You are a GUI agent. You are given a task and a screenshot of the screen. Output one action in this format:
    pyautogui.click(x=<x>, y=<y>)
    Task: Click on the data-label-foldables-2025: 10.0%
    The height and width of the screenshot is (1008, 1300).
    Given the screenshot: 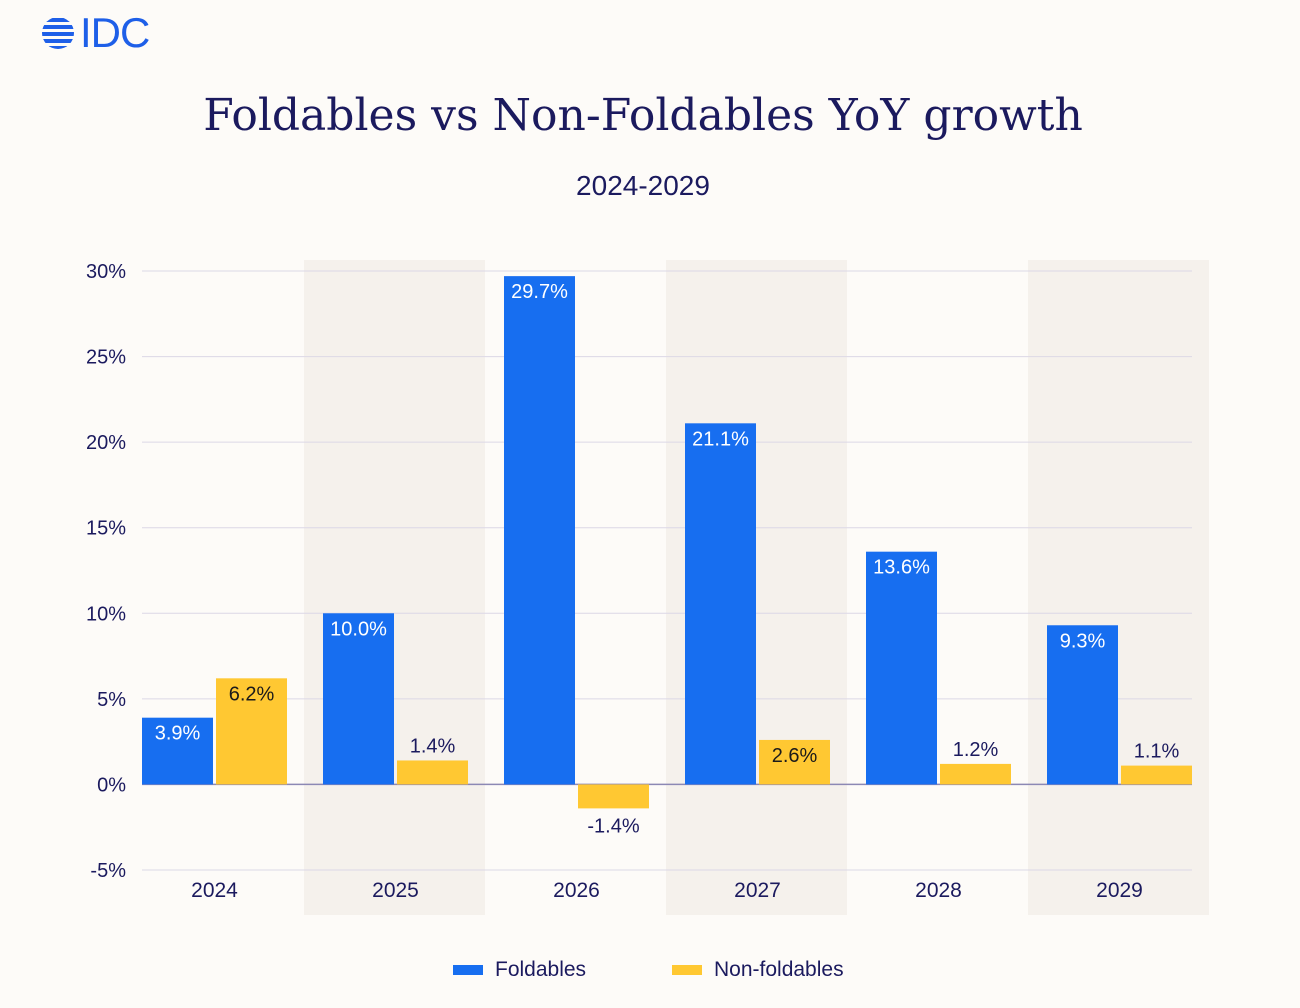 What is the action you would take?
    pyautogui.click(x=358, y=629)
    